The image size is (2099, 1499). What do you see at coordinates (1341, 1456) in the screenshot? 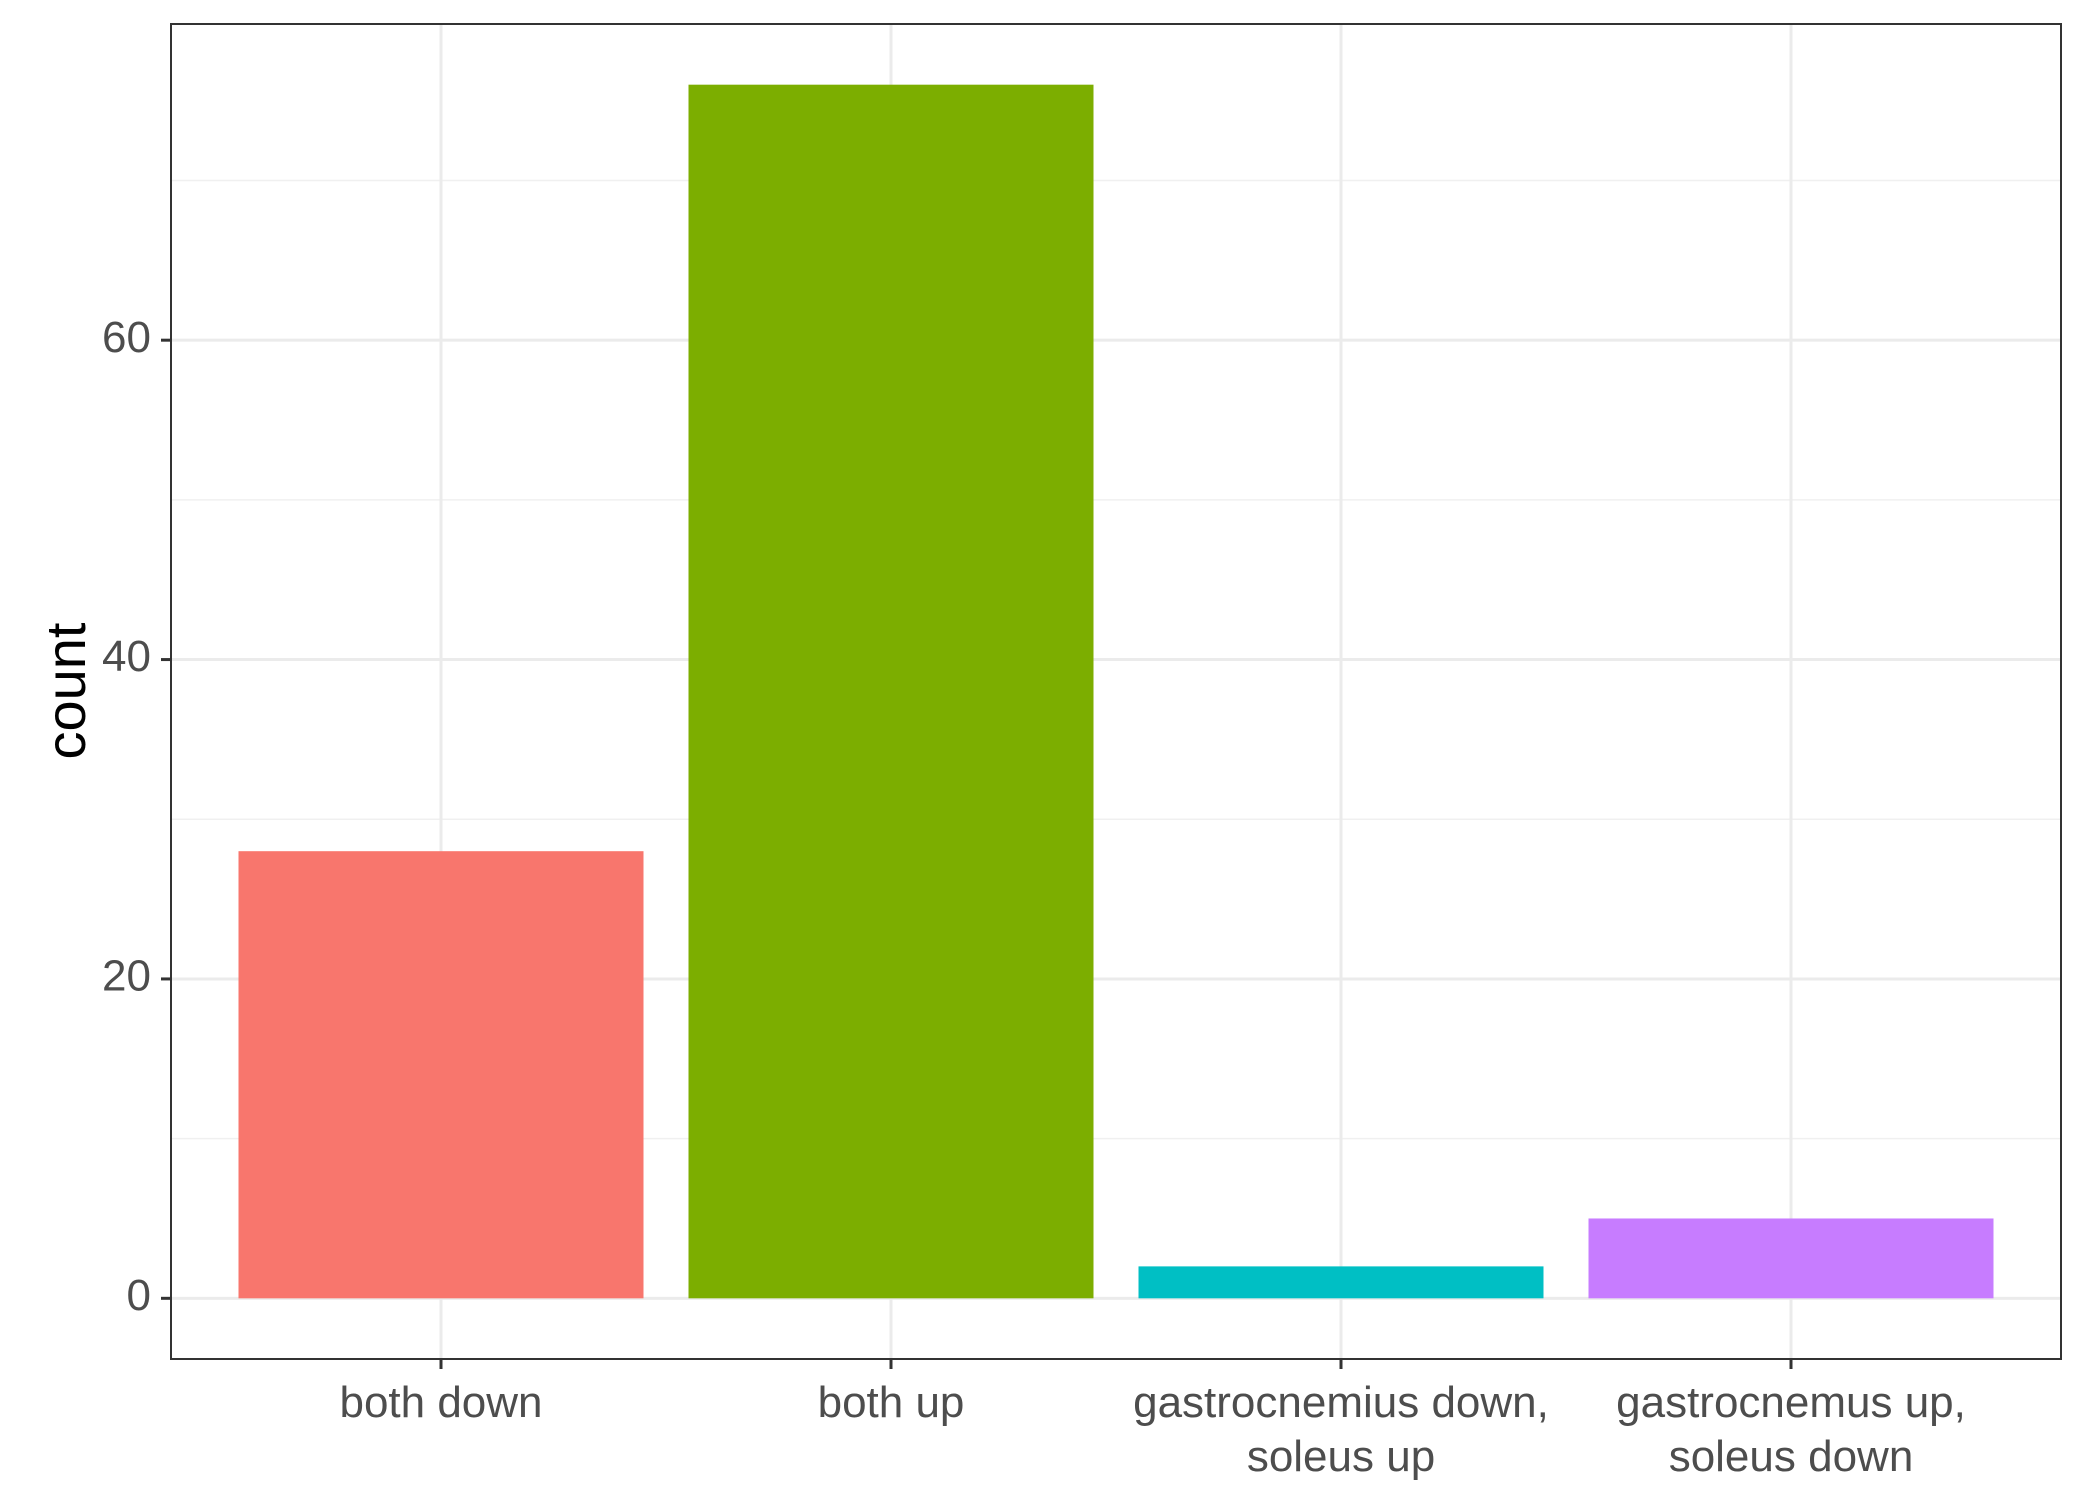
I see `x-tick-label-line: soleus up` at bounding box center [1341, 1456].